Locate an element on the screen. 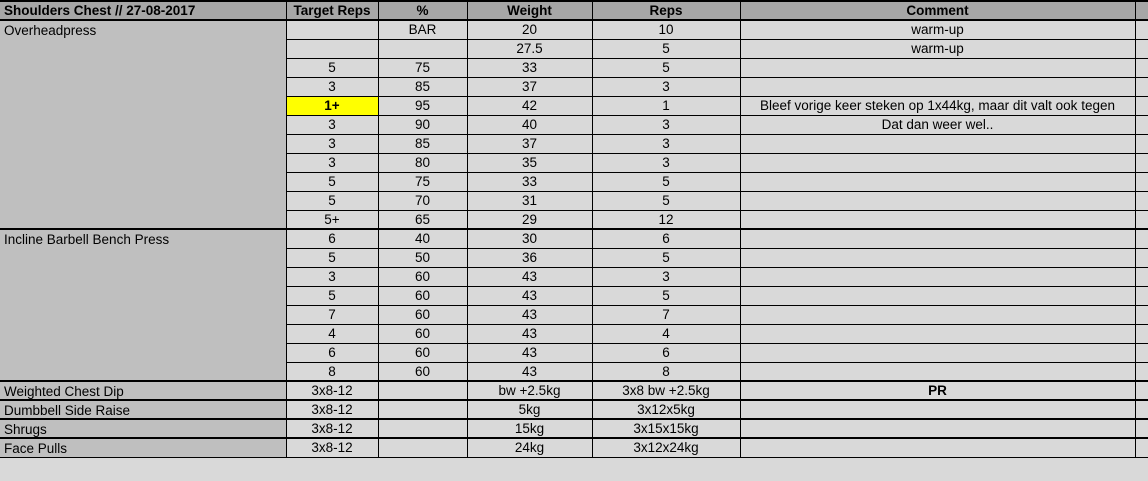 This screenshot has height=481, width=1148. exercise-name-cell: Overheadpress is located at coordinates (143, 124).